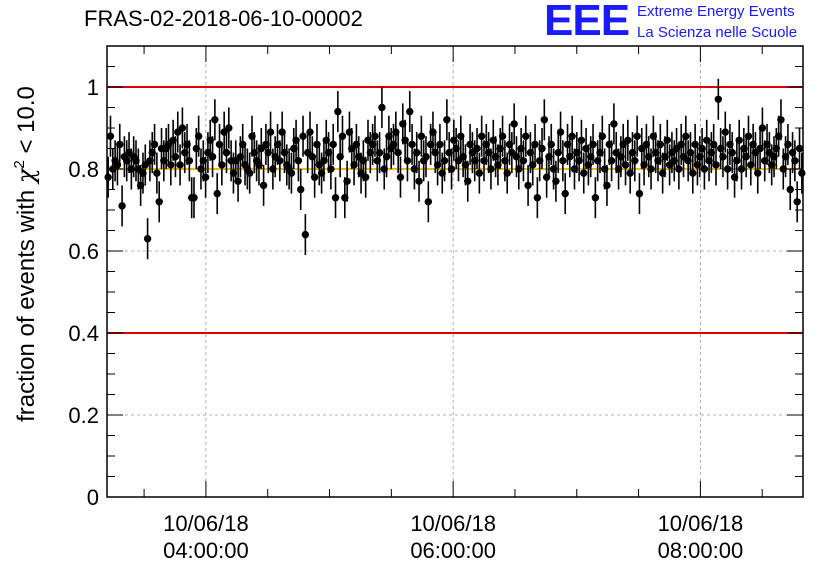  What do you see at coordinates (717, 32) in the screenshot?
I see `logo-line-2: La Scienza nelle Scuole` at bounding box center [717, 32].